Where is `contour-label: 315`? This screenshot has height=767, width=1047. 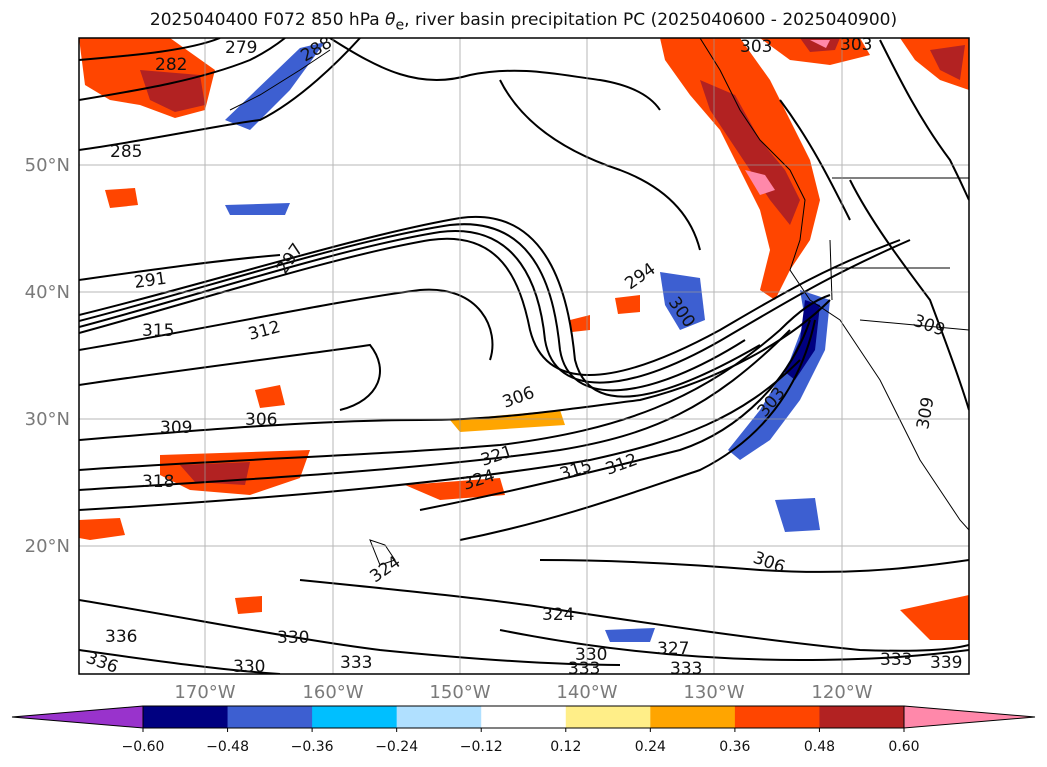
contour-label: 315 is located at coordinates (158, 331).